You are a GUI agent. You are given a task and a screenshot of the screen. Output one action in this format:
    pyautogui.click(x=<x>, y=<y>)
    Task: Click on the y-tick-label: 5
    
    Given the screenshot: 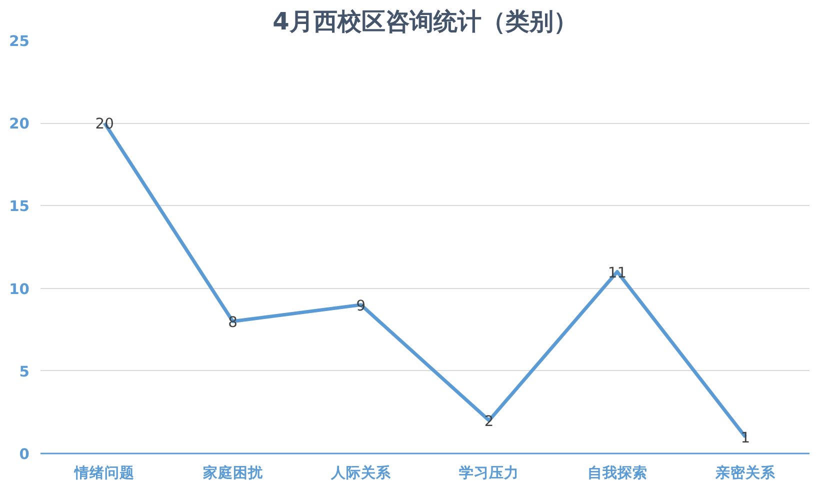 What is the action you would take?
    pyautogui.click(x=24, y=371)
    